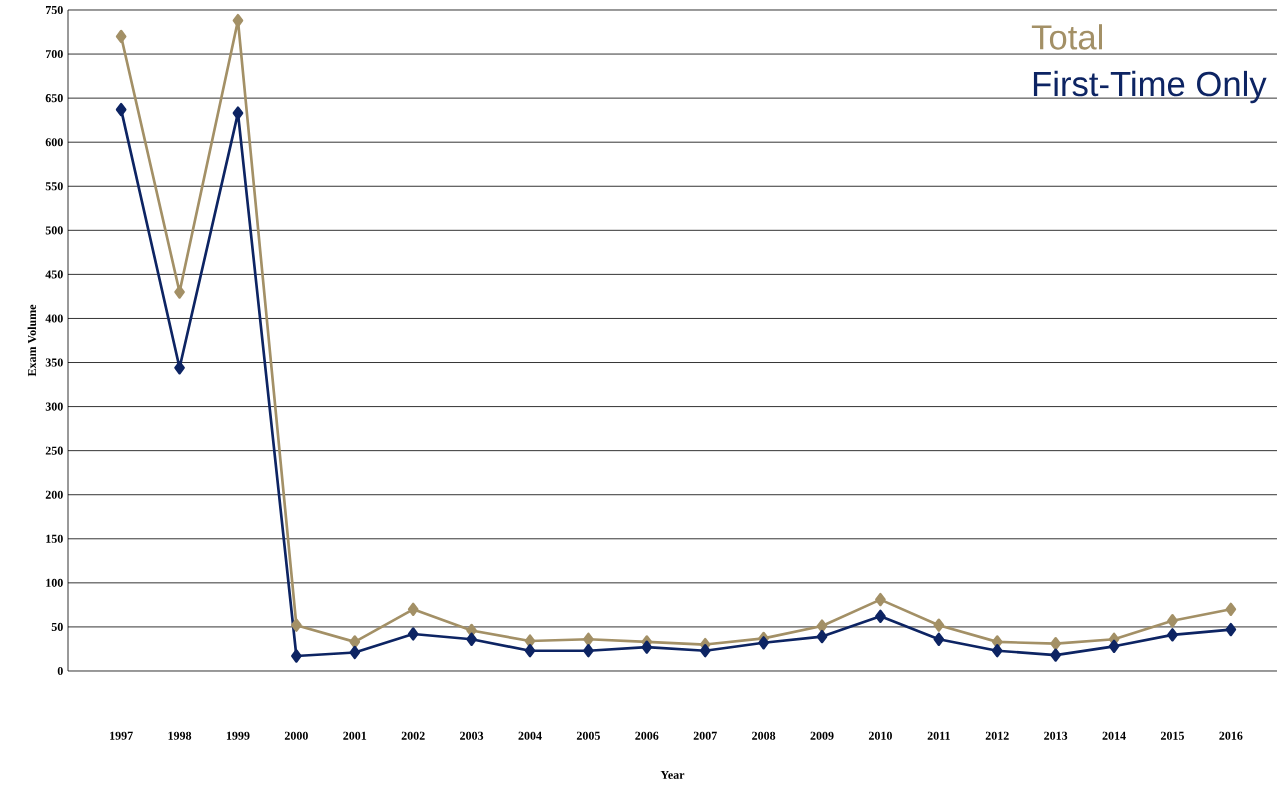  I want to click on y-tick-label: 0, so click(60, 671).